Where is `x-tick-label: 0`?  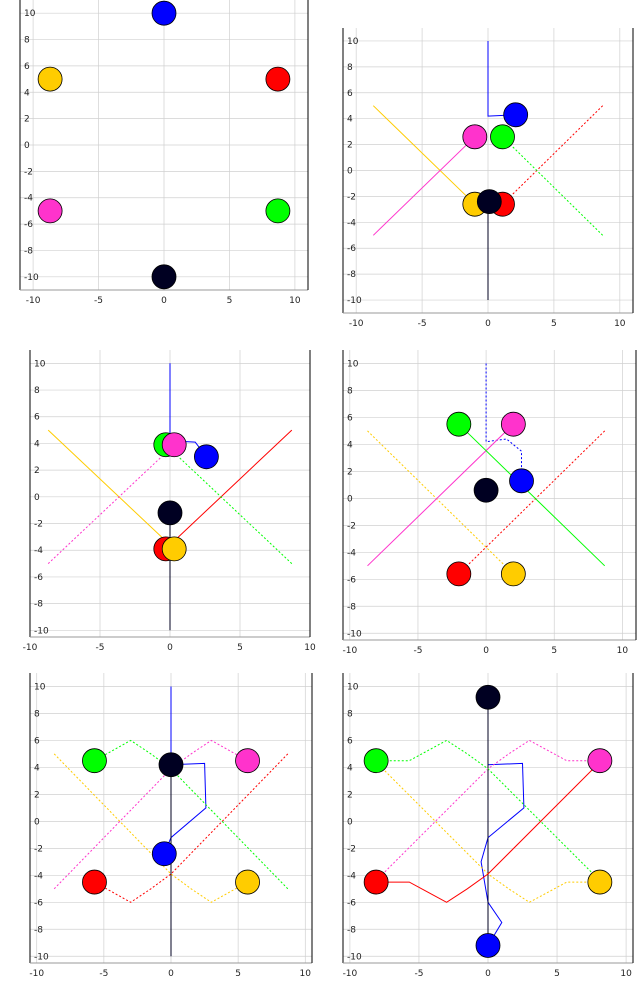
x-tick-label: 0 is located at coordinates (164, 301).